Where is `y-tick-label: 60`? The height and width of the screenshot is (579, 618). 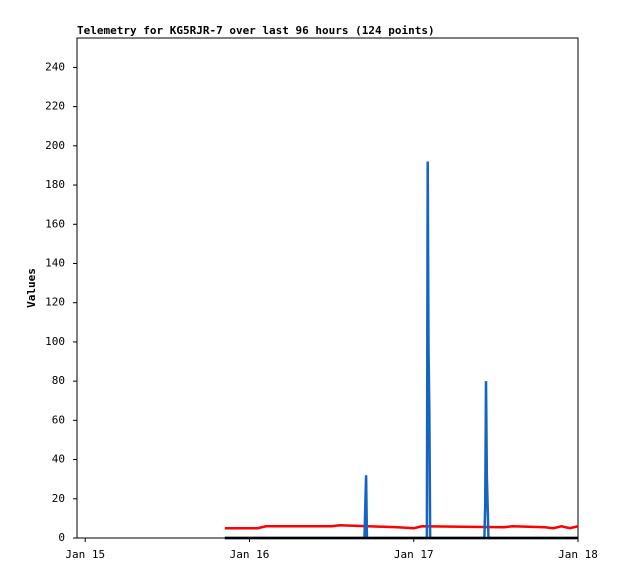
y-tick-label: 60 is located at coordinates (58, 419).